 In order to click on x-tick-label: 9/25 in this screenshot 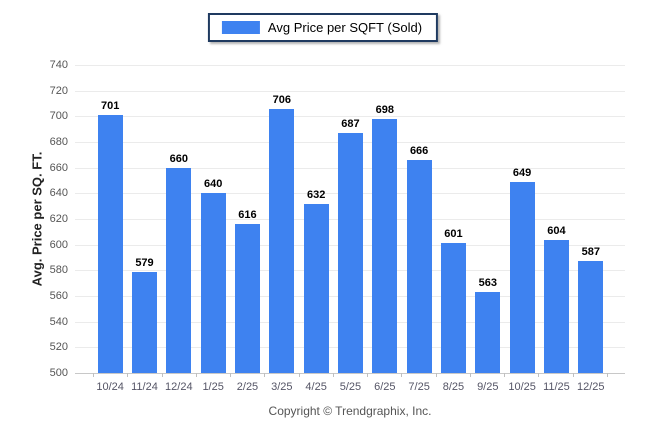, I will do `click(488, 387)`.